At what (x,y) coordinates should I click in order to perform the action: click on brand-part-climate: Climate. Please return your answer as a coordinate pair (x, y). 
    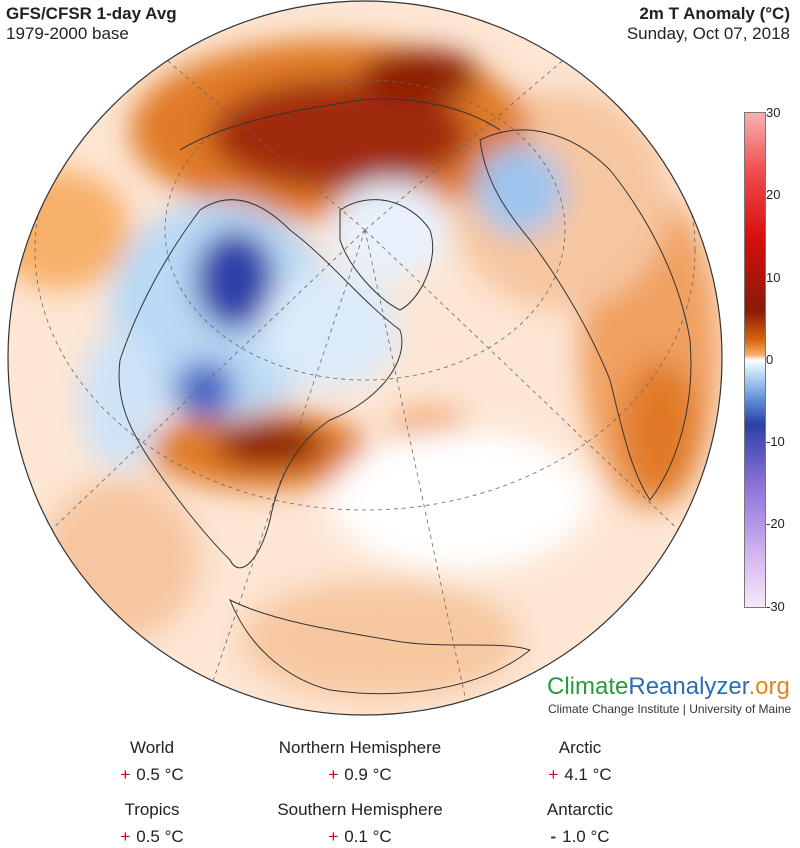
    Looking at the image, I should click on (588, 686).